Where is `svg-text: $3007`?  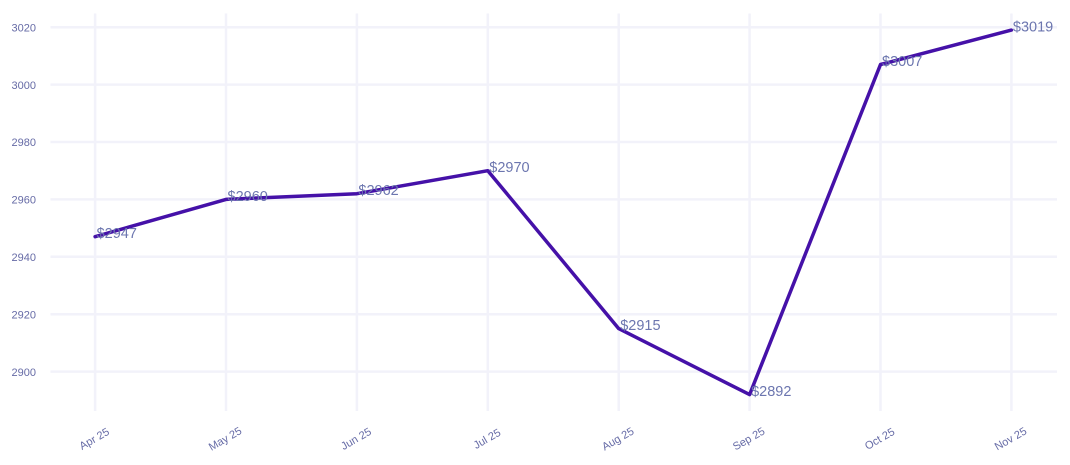 svg-text: $3007 is located at coordinates (902, 62).